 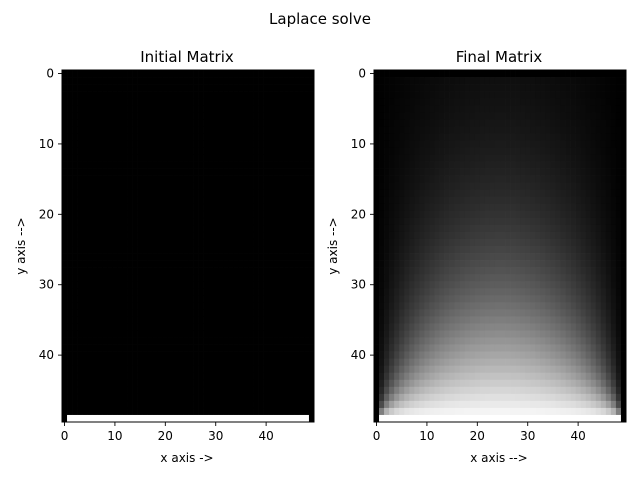 What do you see at coordinates (114, 436) in the screenshot?
I see `x-tick-label: 10` at bounding box center [114, 436].